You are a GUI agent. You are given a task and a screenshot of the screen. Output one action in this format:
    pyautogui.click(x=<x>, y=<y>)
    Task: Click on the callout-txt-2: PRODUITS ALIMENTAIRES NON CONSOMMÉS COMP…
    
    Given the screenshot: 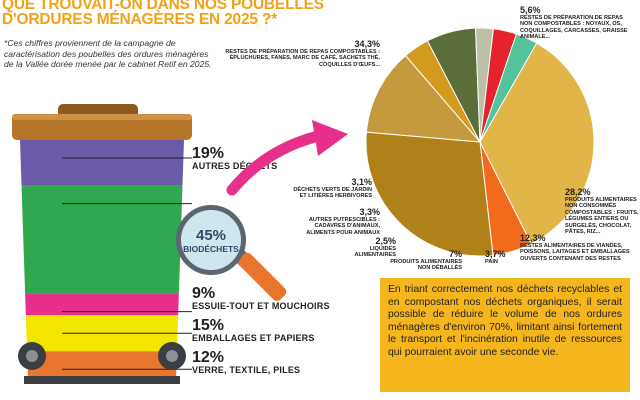 What is the action you would take?
    pyautogui.click(x=602, y=216)
    